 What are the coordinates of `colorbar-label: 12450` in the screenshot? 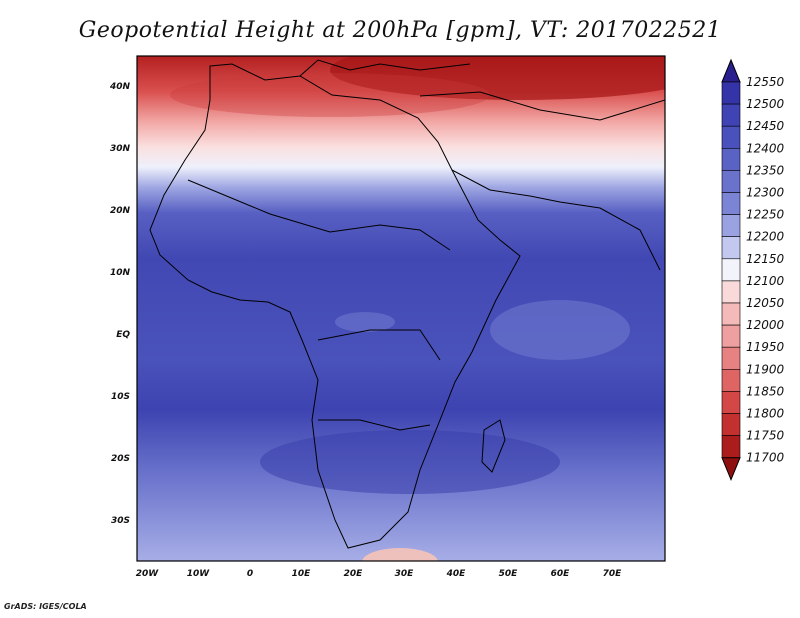 It's located at (765, 126).